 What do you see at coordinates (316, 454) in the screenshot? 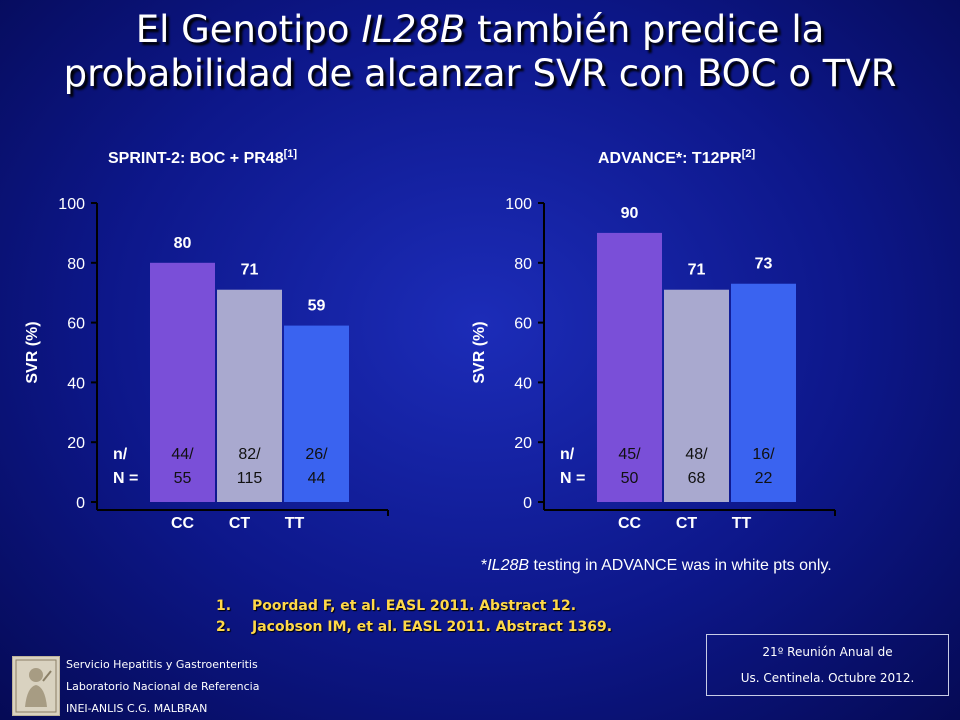
I see `bar-n-numerator: 26/` at bounding box center [316, 454].